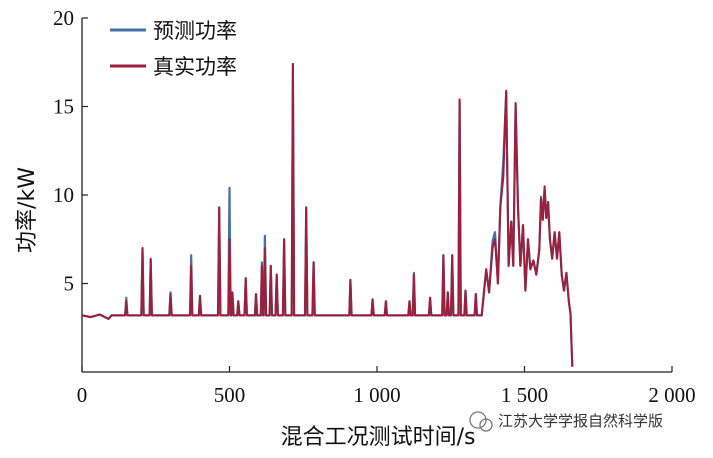 The width and height of the screenshot is (713, 458). I want to click on x-tick-label: 500, so click(230, 395).